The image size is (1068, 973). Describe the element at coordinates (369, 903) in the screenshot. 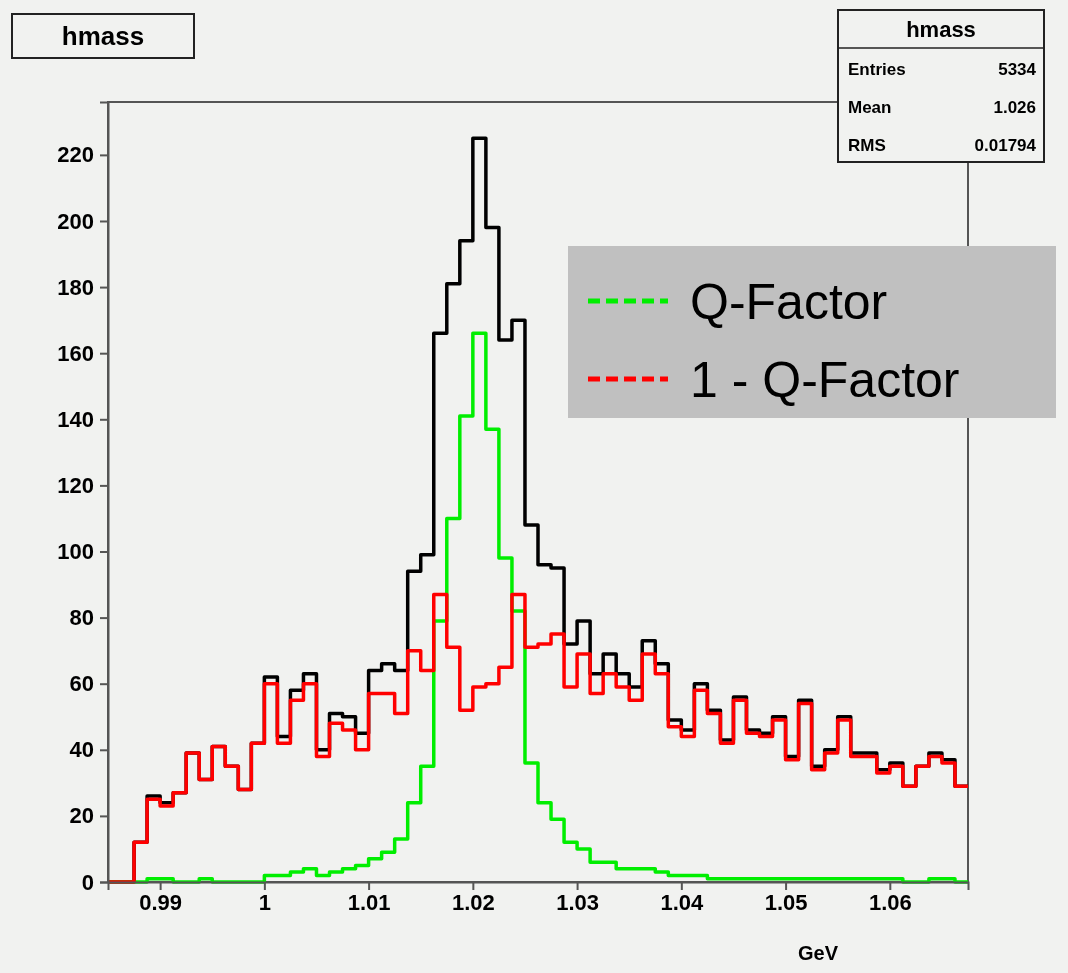

I see `x-tick-label: 1.01` at that location.